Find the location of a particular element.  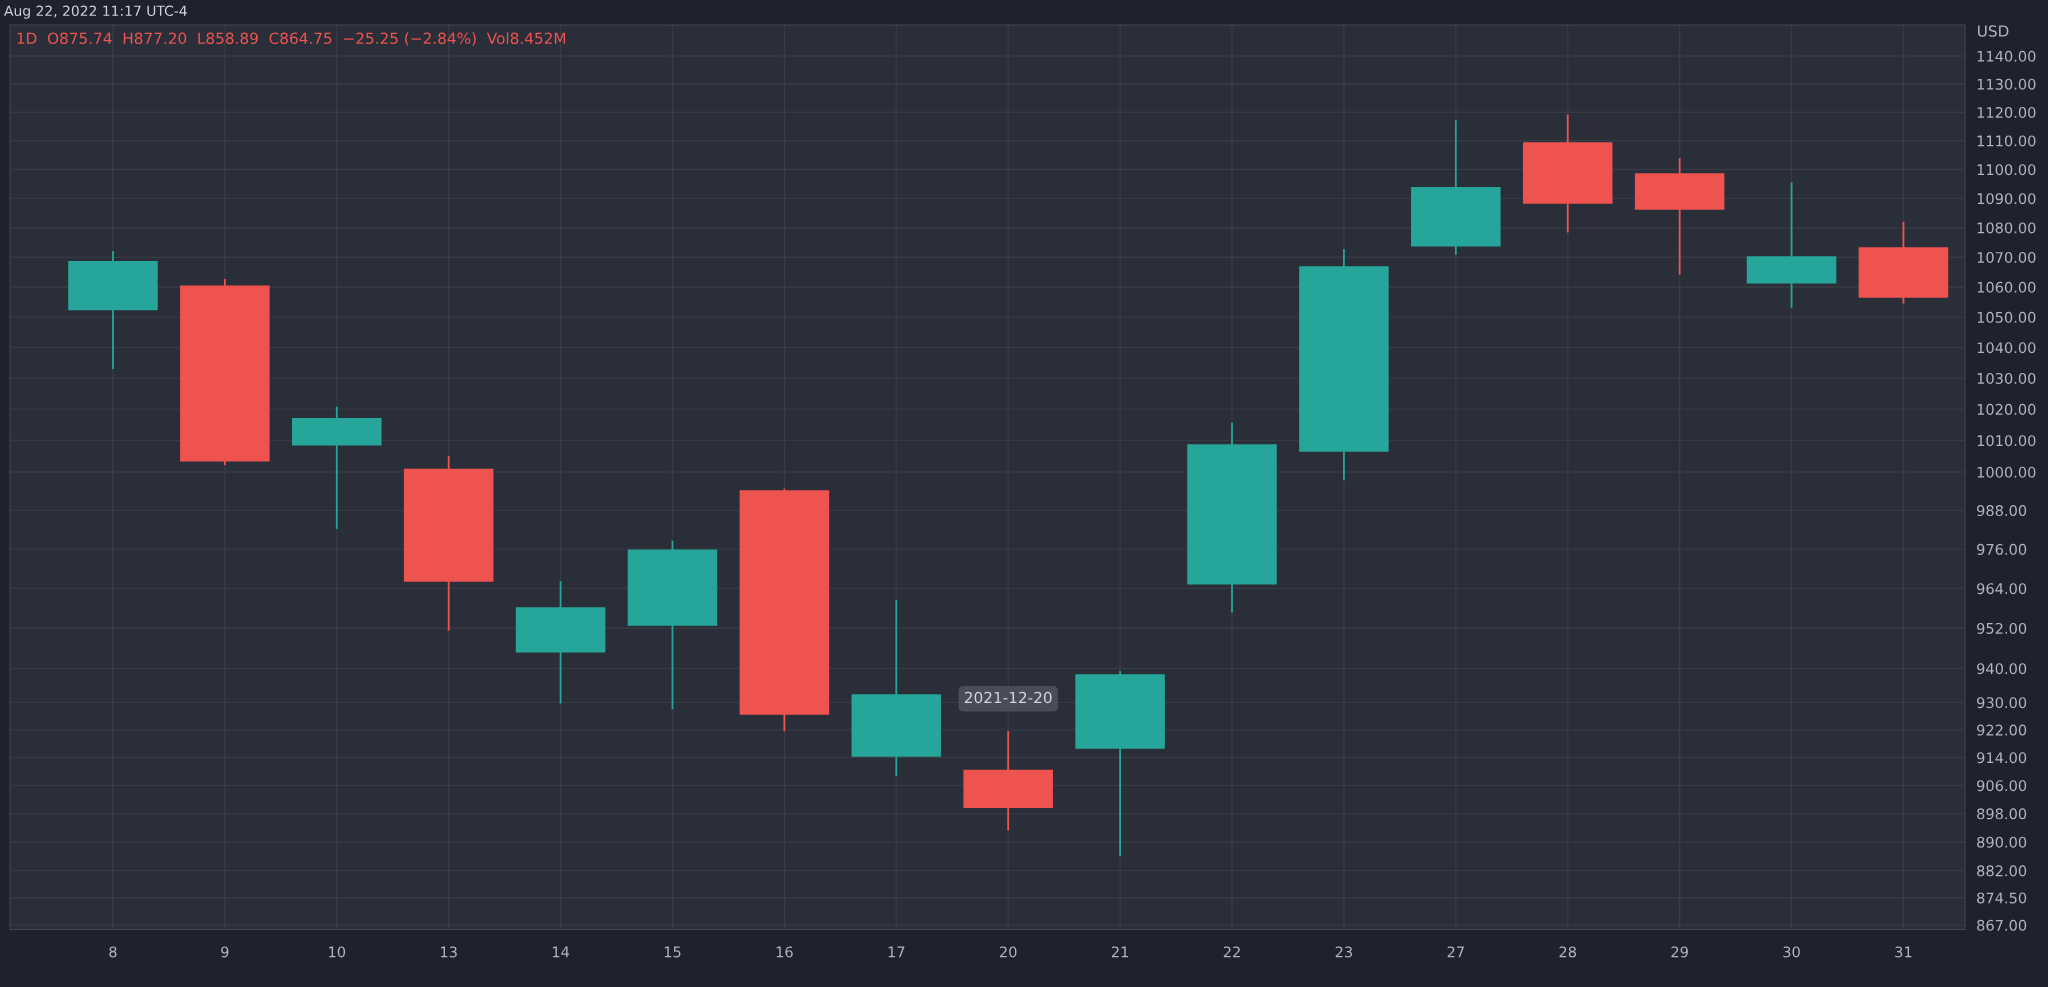

y-tick-label: 1090.00 is located at coordinates (2006, 199).